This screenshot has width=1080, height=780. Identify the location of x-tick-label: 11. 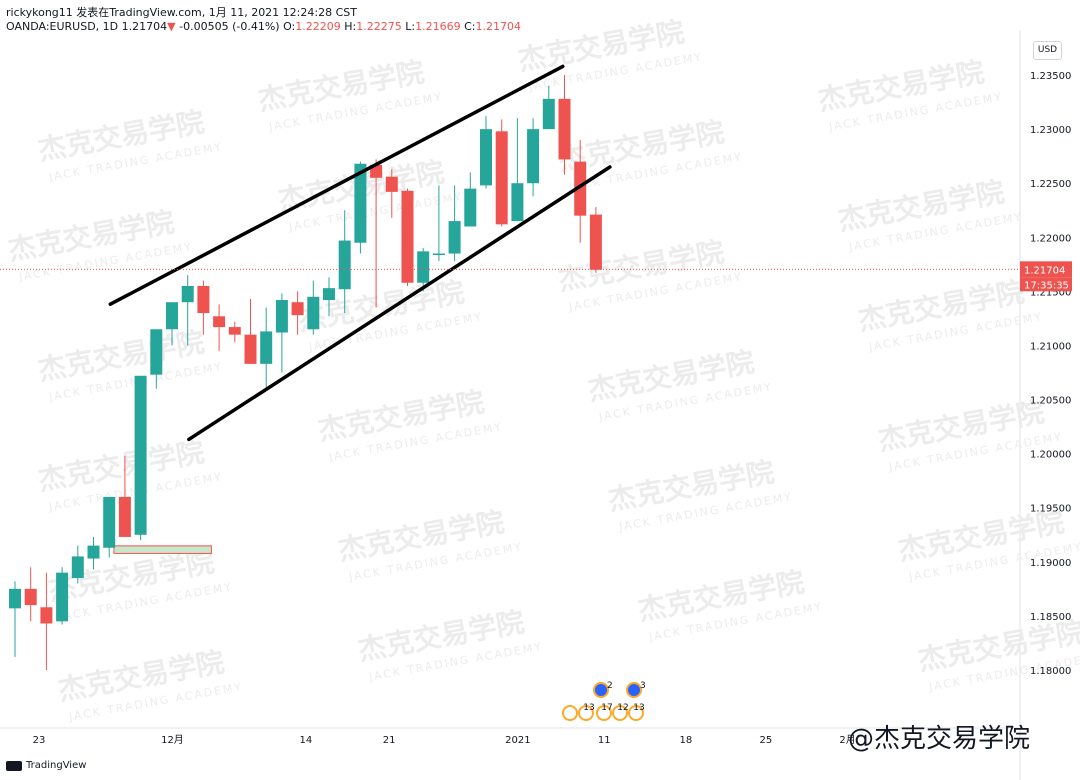
(604, 740).